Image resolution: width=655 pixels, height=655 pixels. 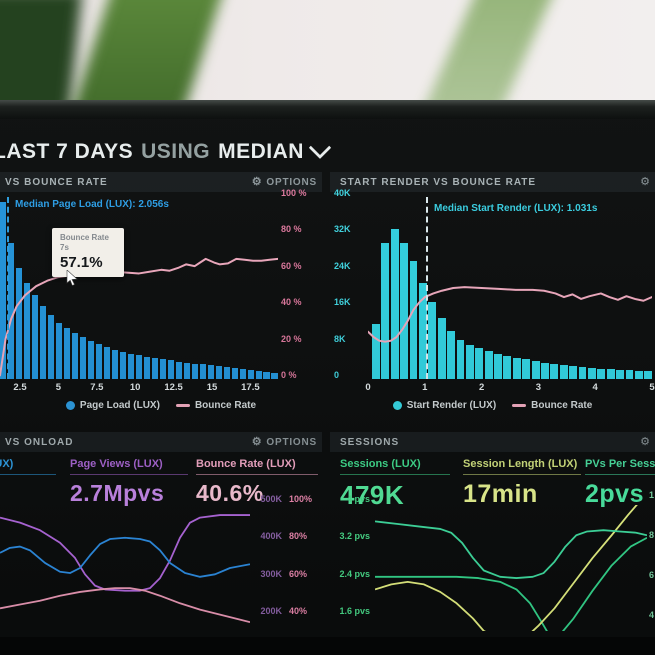 I want to click on y-axis-right-percent: 100% 80% 60% 40%, so click(x=304, y=555).